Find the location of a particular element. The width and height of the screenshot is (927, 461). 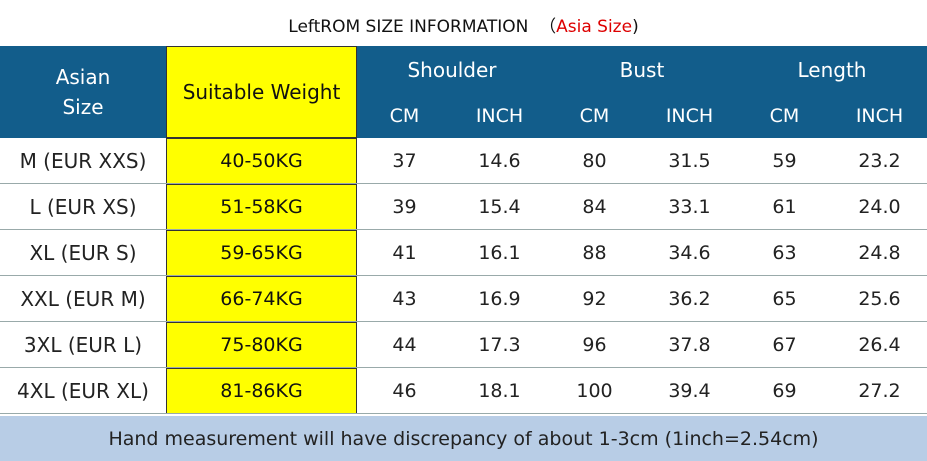

measure-cell: 16.9 is located at coordinates (499, 299).